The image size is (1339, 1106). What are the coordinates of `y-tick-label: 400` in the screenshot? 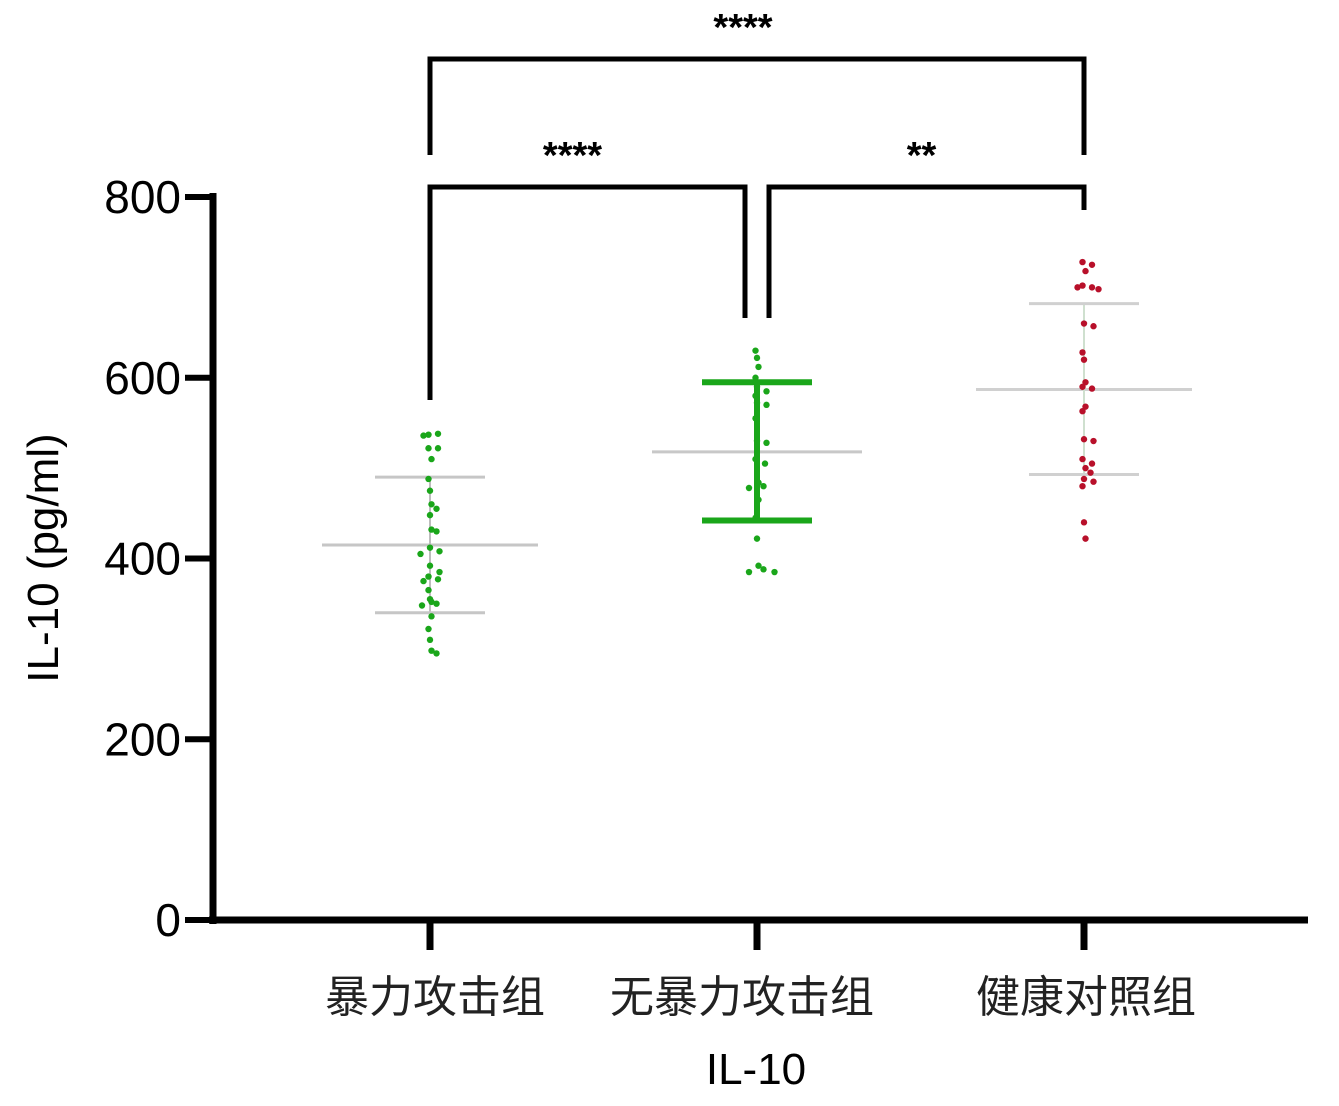 It's located at (142, 559).